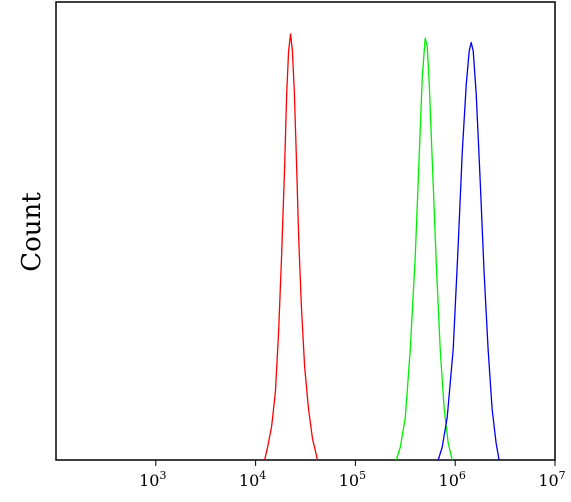 Image resolution: width=571 pixels, height=502 pixels. What do you see at coordinates (452, 479) in the screenshot?
I see `x-tick-label-4: 10⁶` at bounding box center [452, 479].